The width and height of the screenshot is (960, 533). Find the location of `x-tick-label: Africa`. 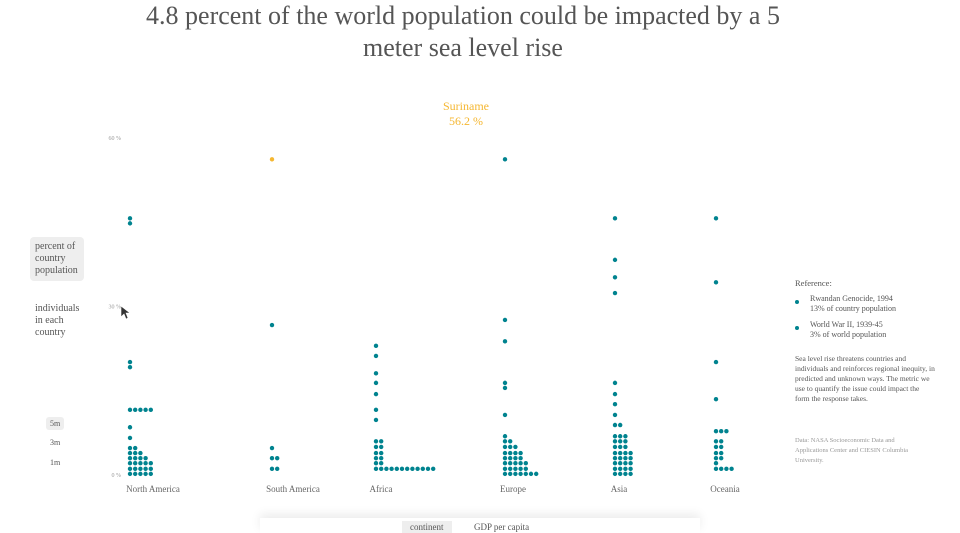

x-tick-label: Africa is located at coordinates (381, 489).